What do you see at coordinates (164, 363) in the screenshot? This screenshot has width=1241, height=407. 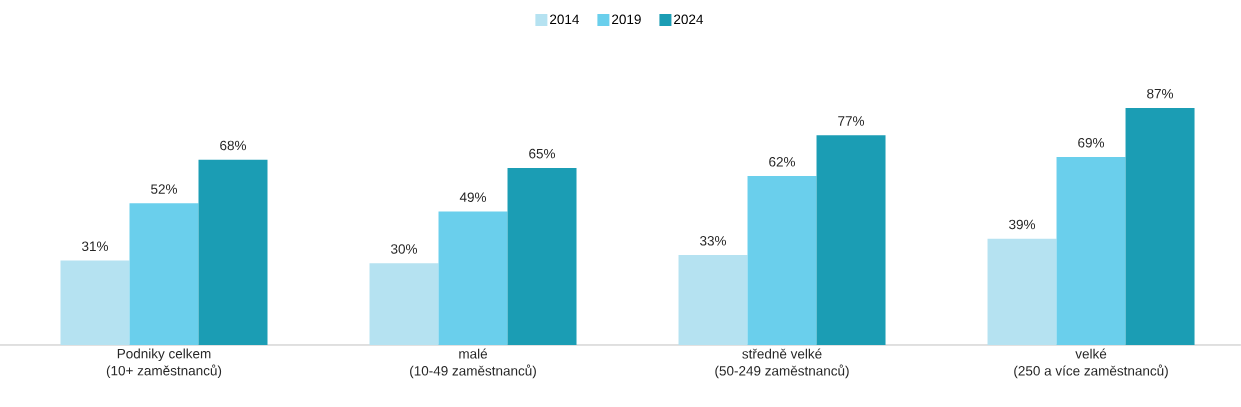 I see `x-tick-label: Podniky celkem (10+ zaměstnanců)` at bounding box center [164, 363].